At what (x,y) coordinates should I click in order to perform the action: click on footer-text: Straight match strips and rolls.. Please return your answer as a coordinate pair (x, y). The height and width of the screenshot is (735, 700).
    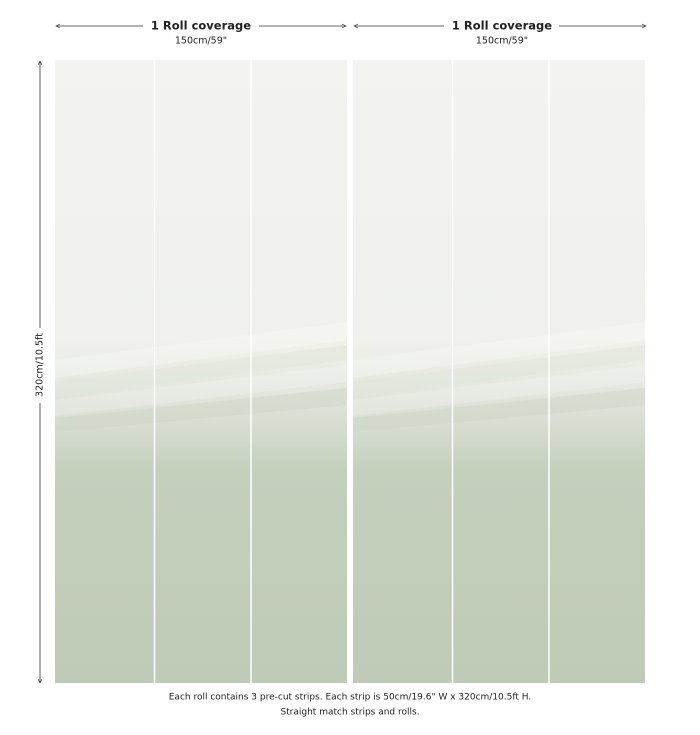
    Looking at the image, I should click on (349, 713).